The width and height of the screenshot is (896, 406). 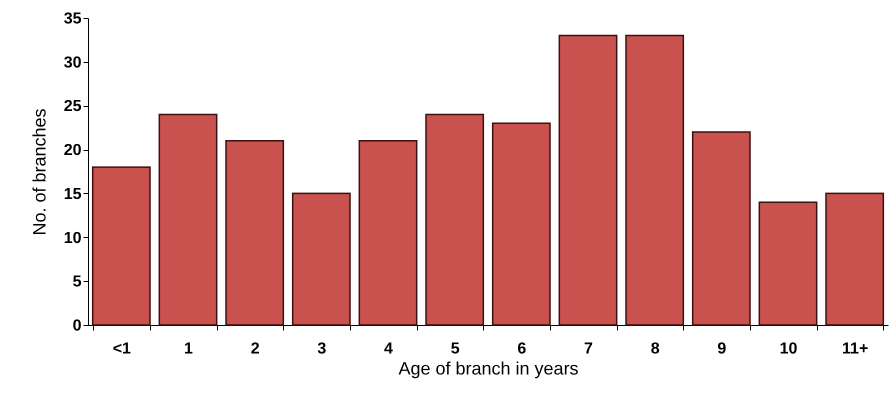 What do you see at coordinates (488, 368) in the screenshot?
I see `x-axis-title: Age of branch in years` at bounding box center [488, 368].